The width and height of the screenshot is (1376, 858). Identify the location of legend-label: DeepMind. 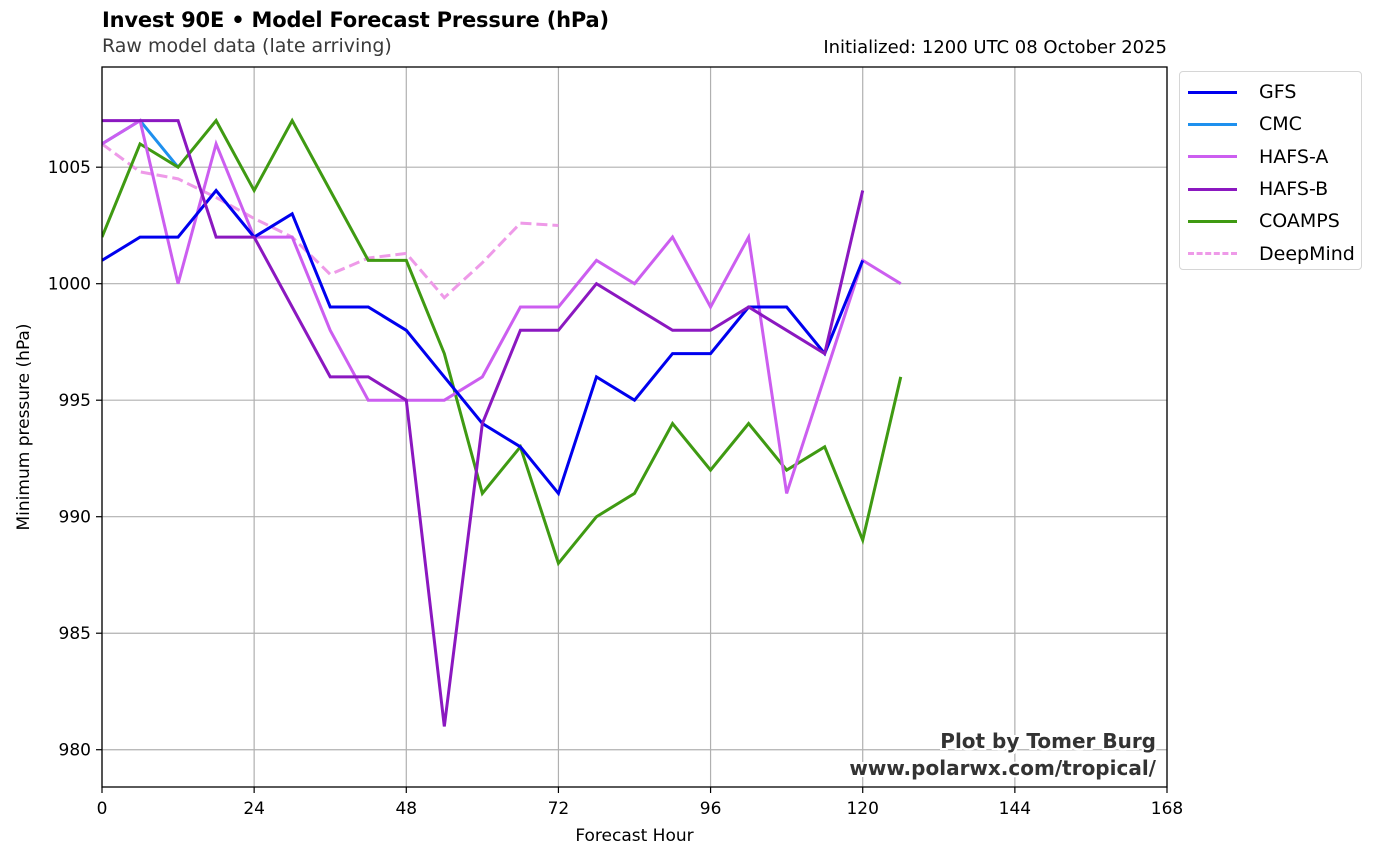
(1307, 253).